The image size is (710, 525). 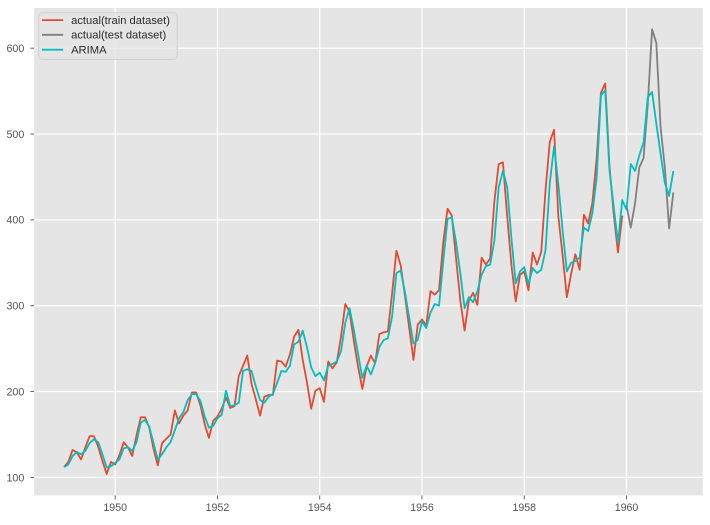 What do you see at coordinates (15, 49) in the screenshot?
I see `svg-text: 600` at bounding box center [15, 49].